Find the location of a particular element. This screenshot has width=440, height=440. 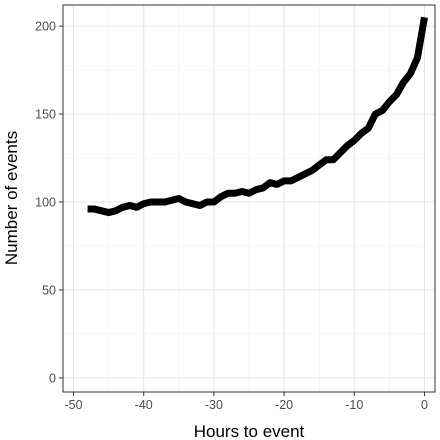

y-axis: 0 50 100 150 200 is located at coordinates (49, 202).